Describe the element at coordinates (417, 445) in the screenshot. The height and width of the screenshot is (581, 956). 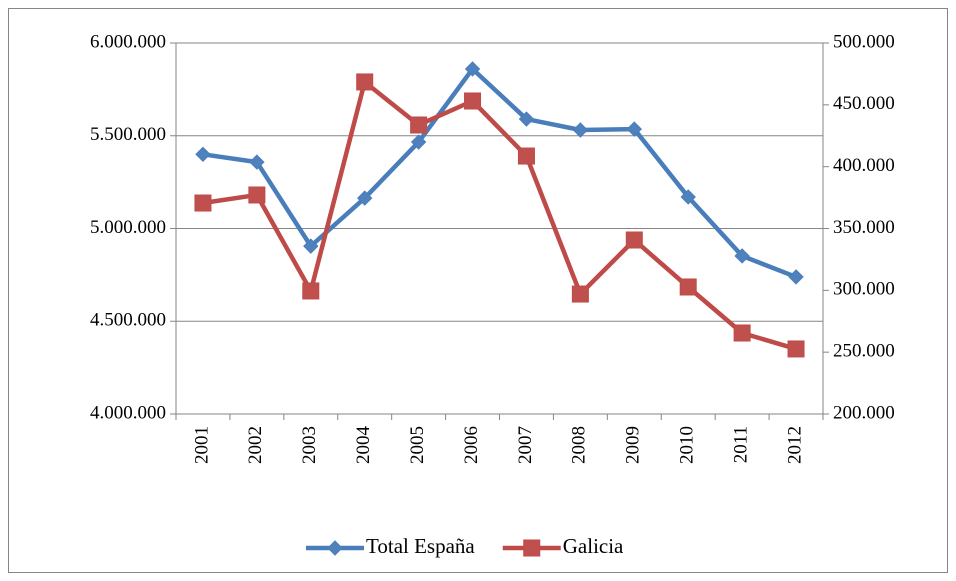
I see `x-tick-label: 2005` at that location.